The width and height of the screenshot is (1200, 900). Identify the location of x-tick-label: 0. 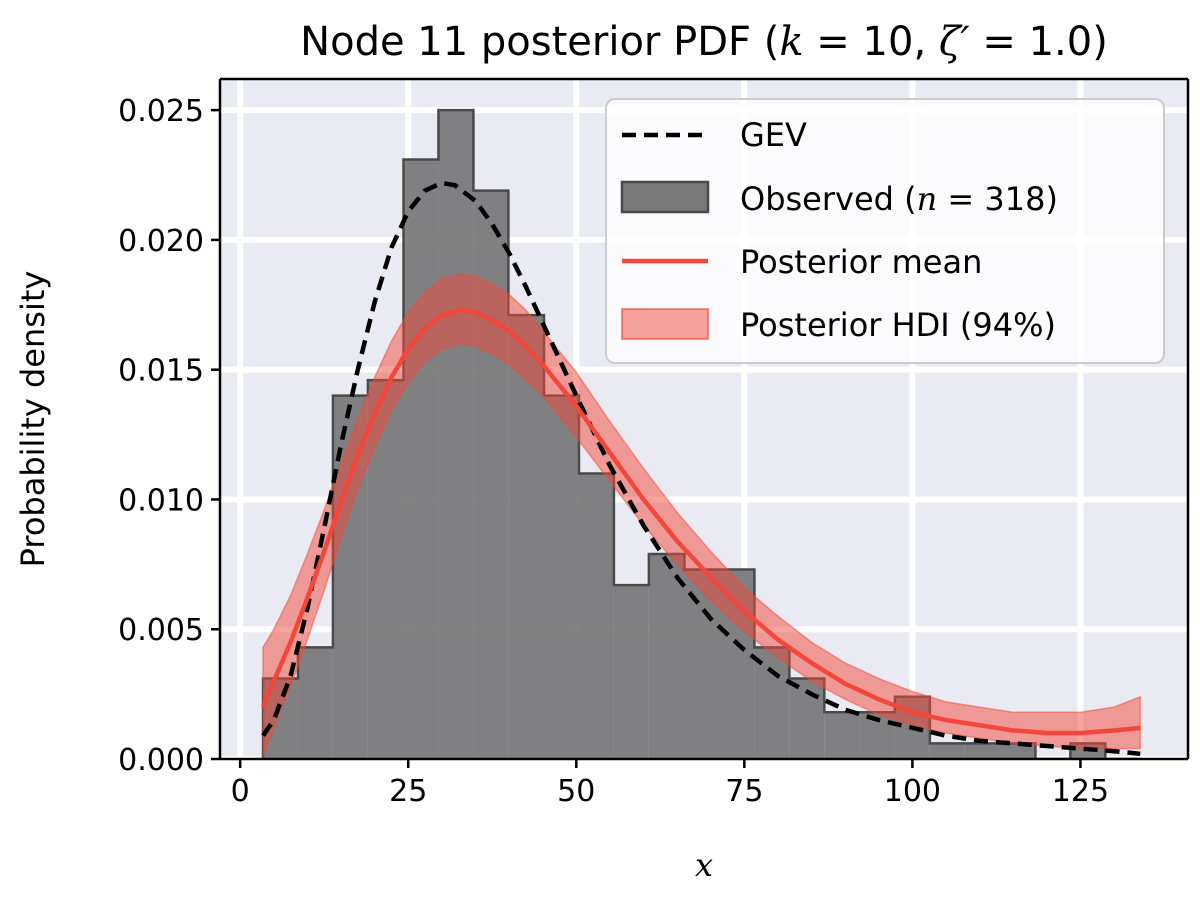
(240, 791).